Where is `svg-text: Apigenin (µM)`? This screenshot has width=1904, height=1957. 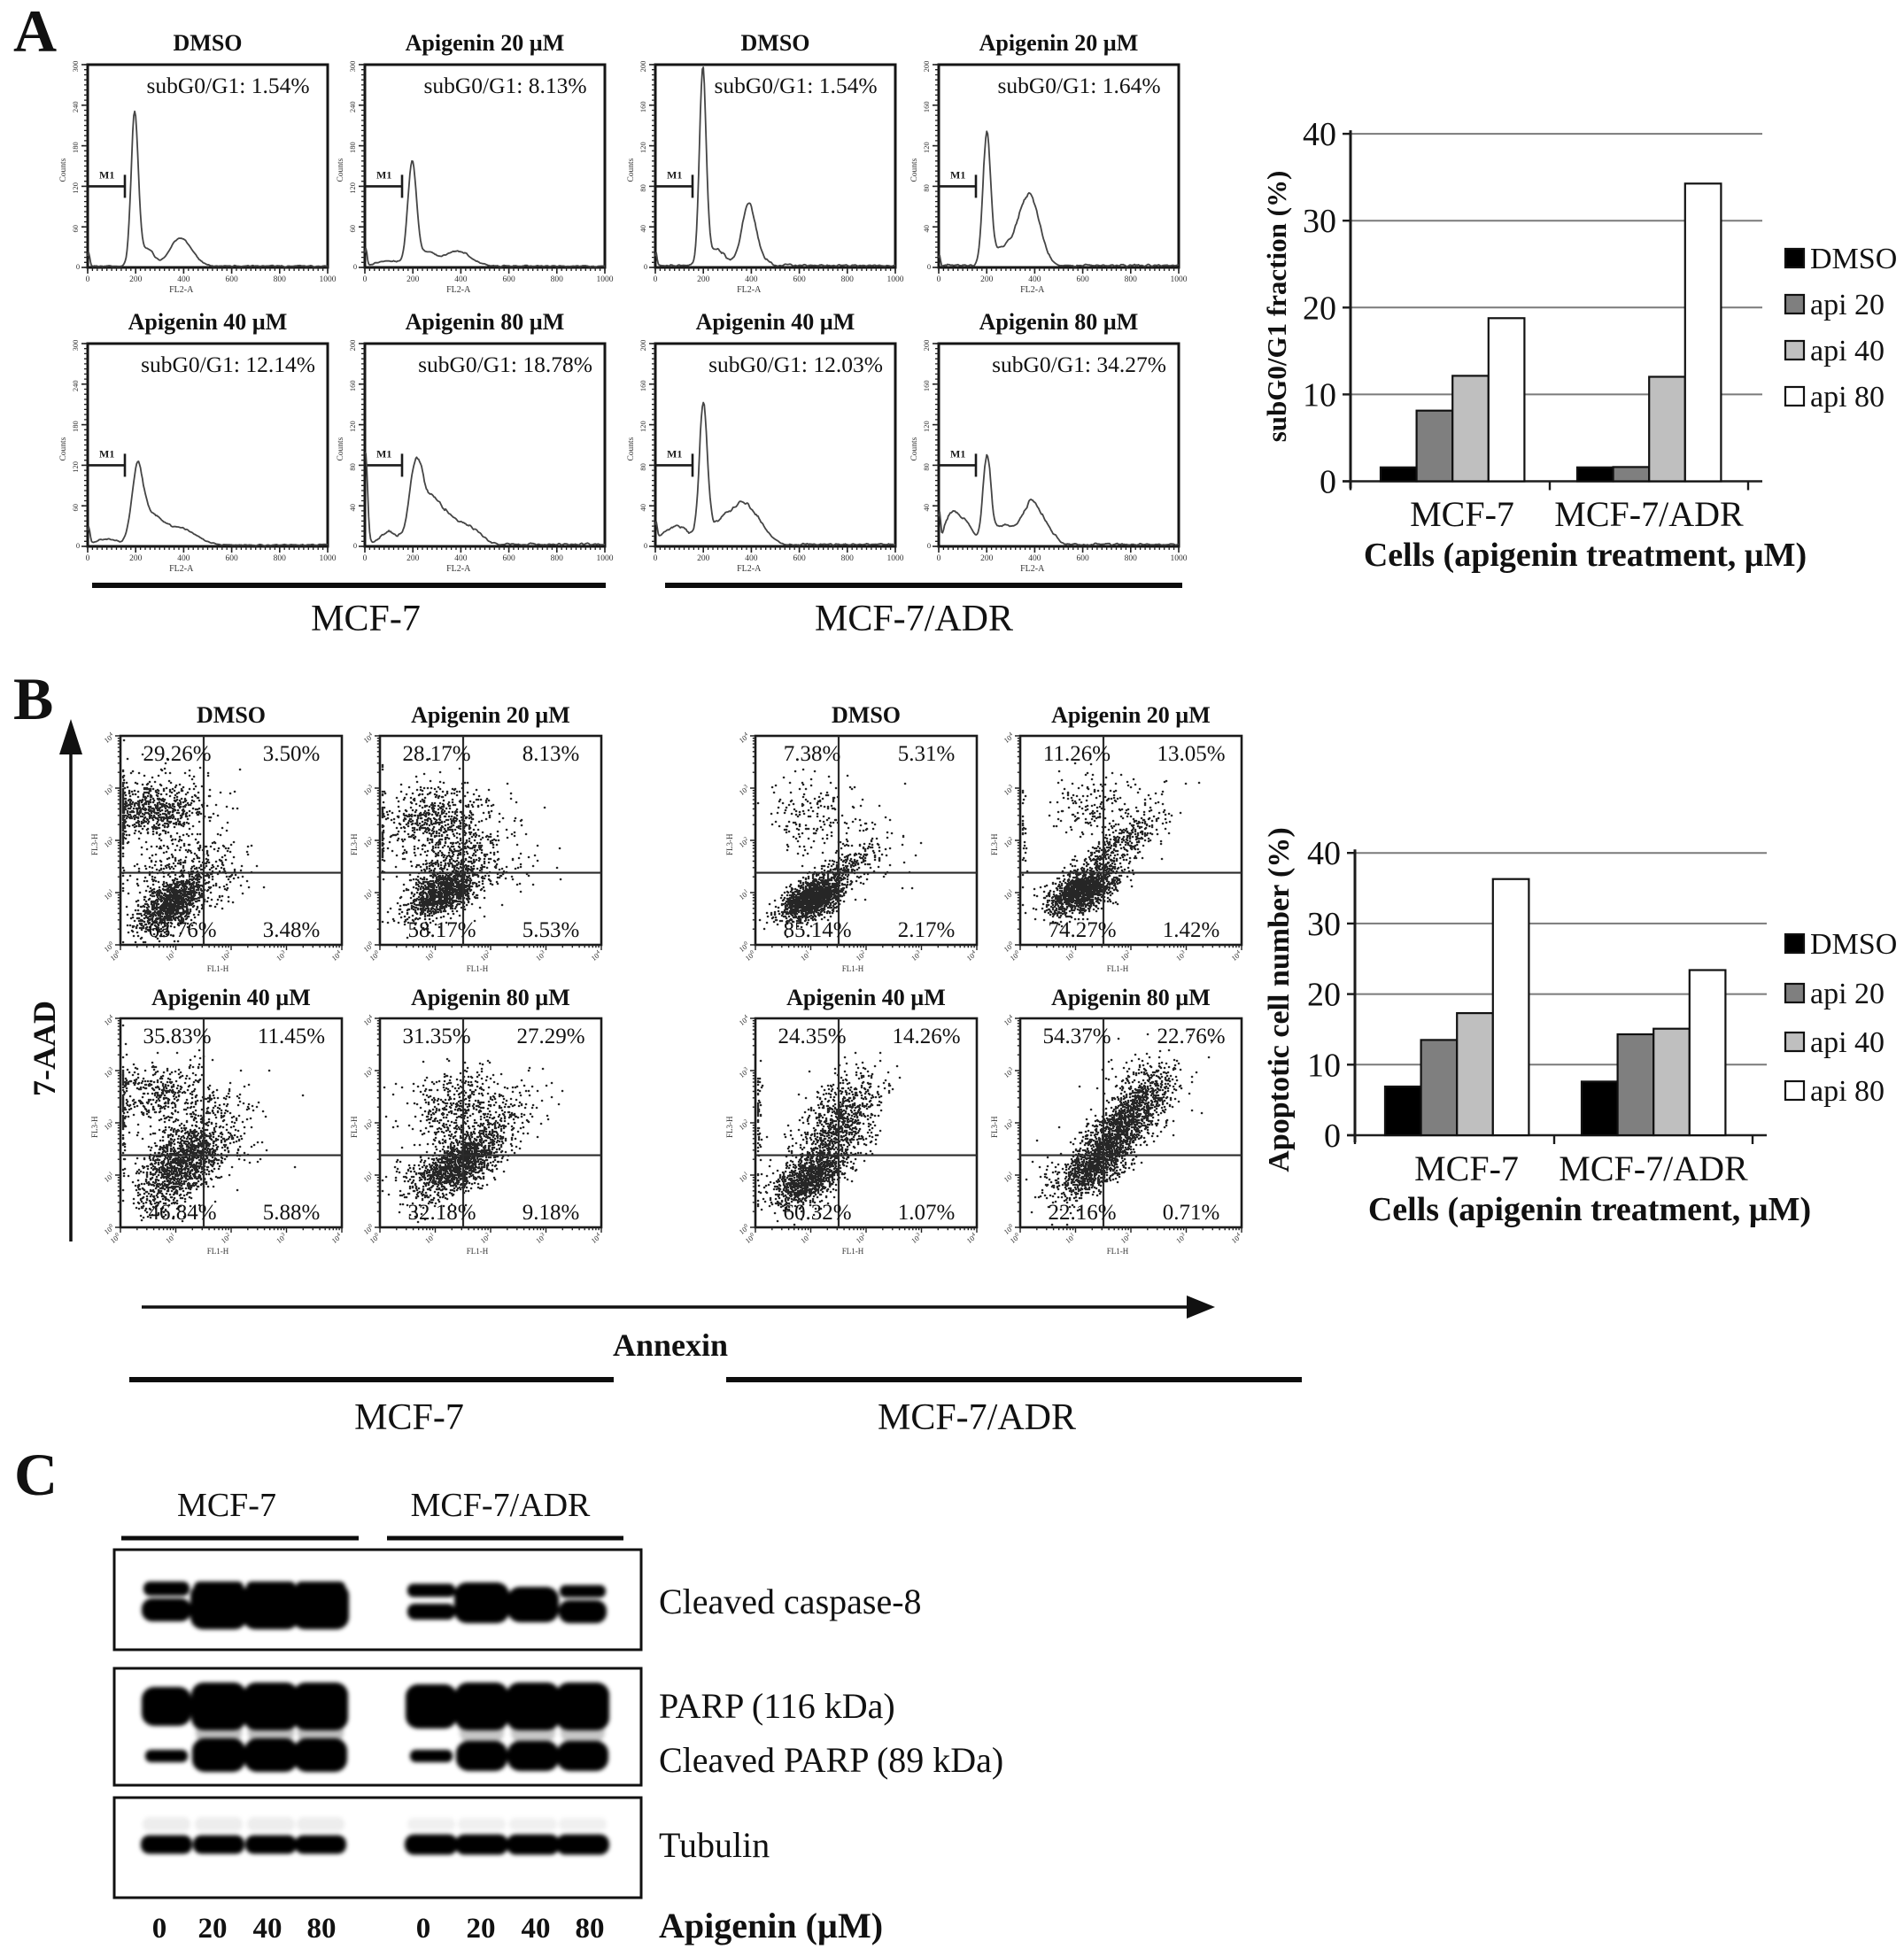 svg-text: Apigenin (µM) is located at coordinates (771, 1925).